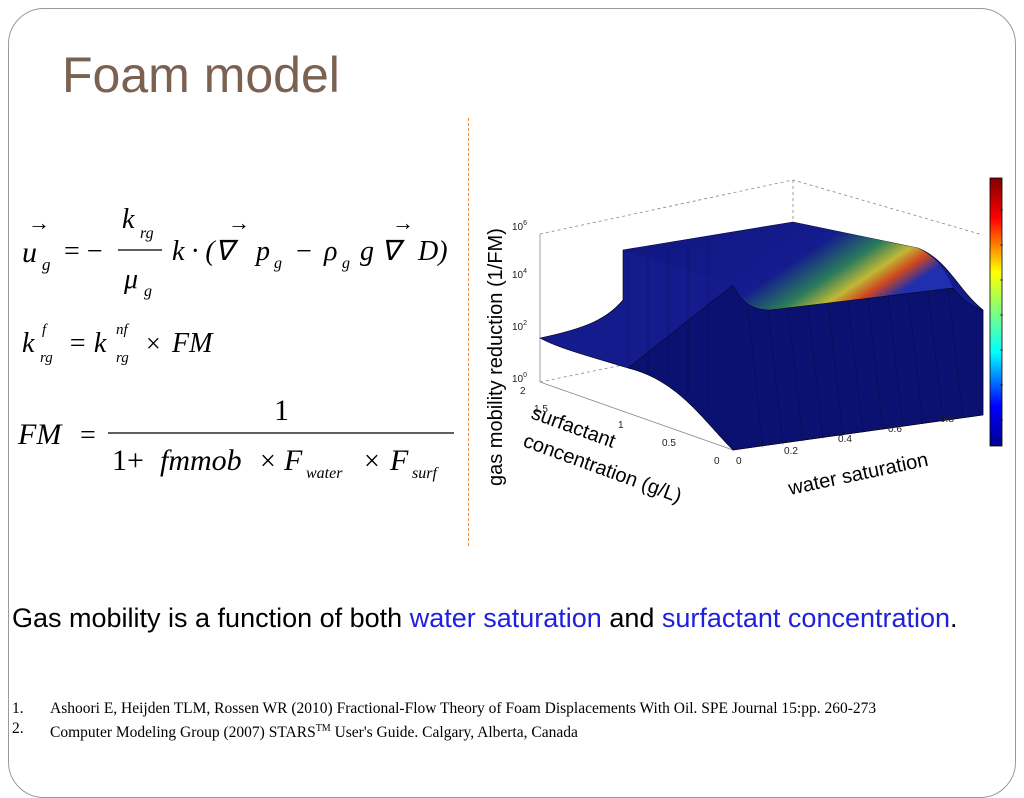 Image resolution: width=1024 pixels, height=798 pixels. I want to click on reference-text-tail: User's Guide. Calgary, Alberta, Canada, so click(454, 733).